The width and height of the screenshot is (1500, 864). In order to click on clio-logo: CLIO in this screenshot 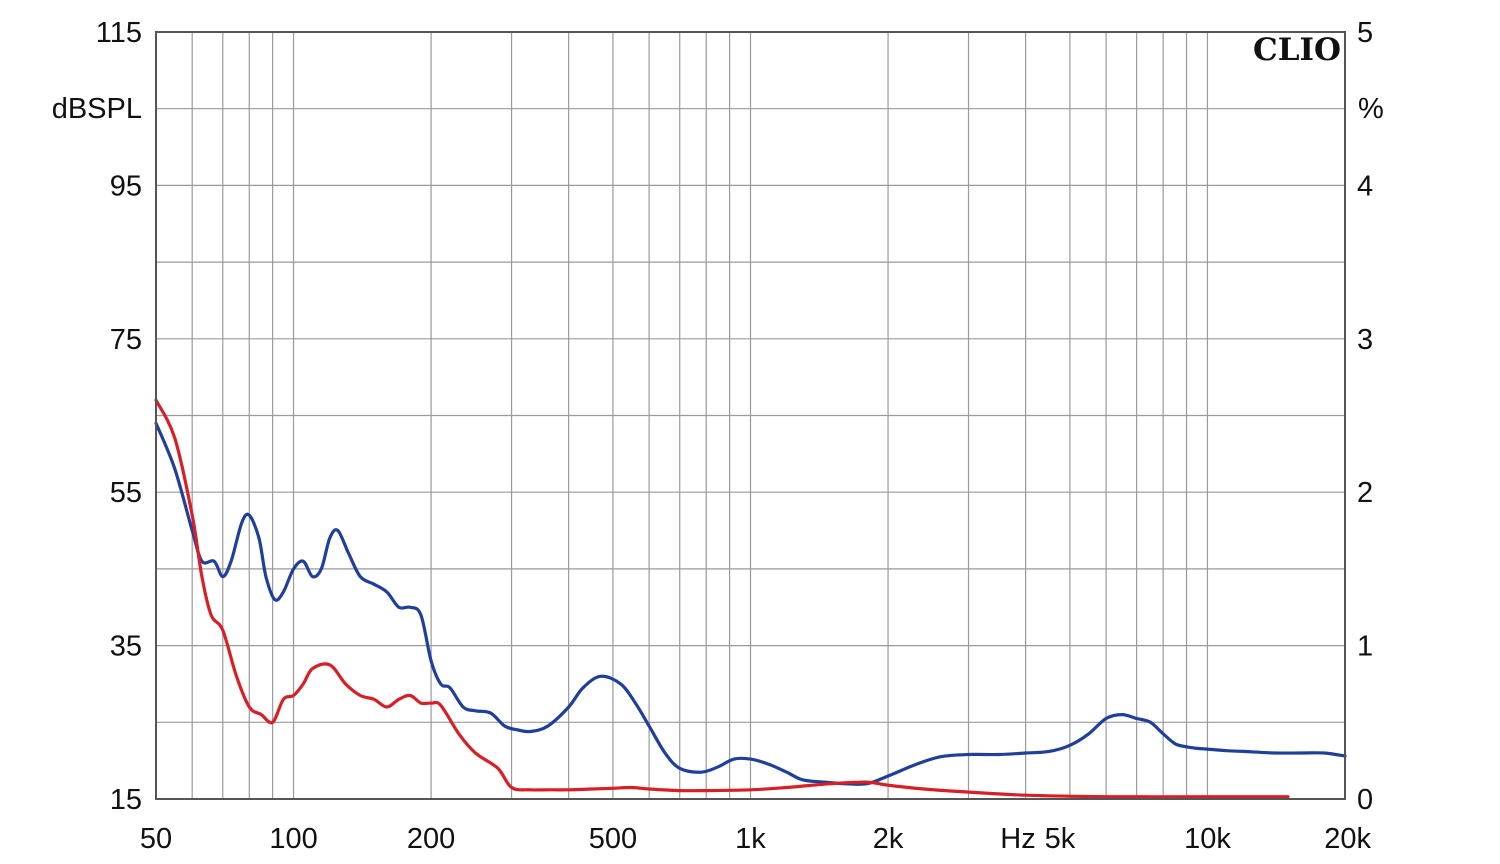, I will do `click(1297, 50)`.